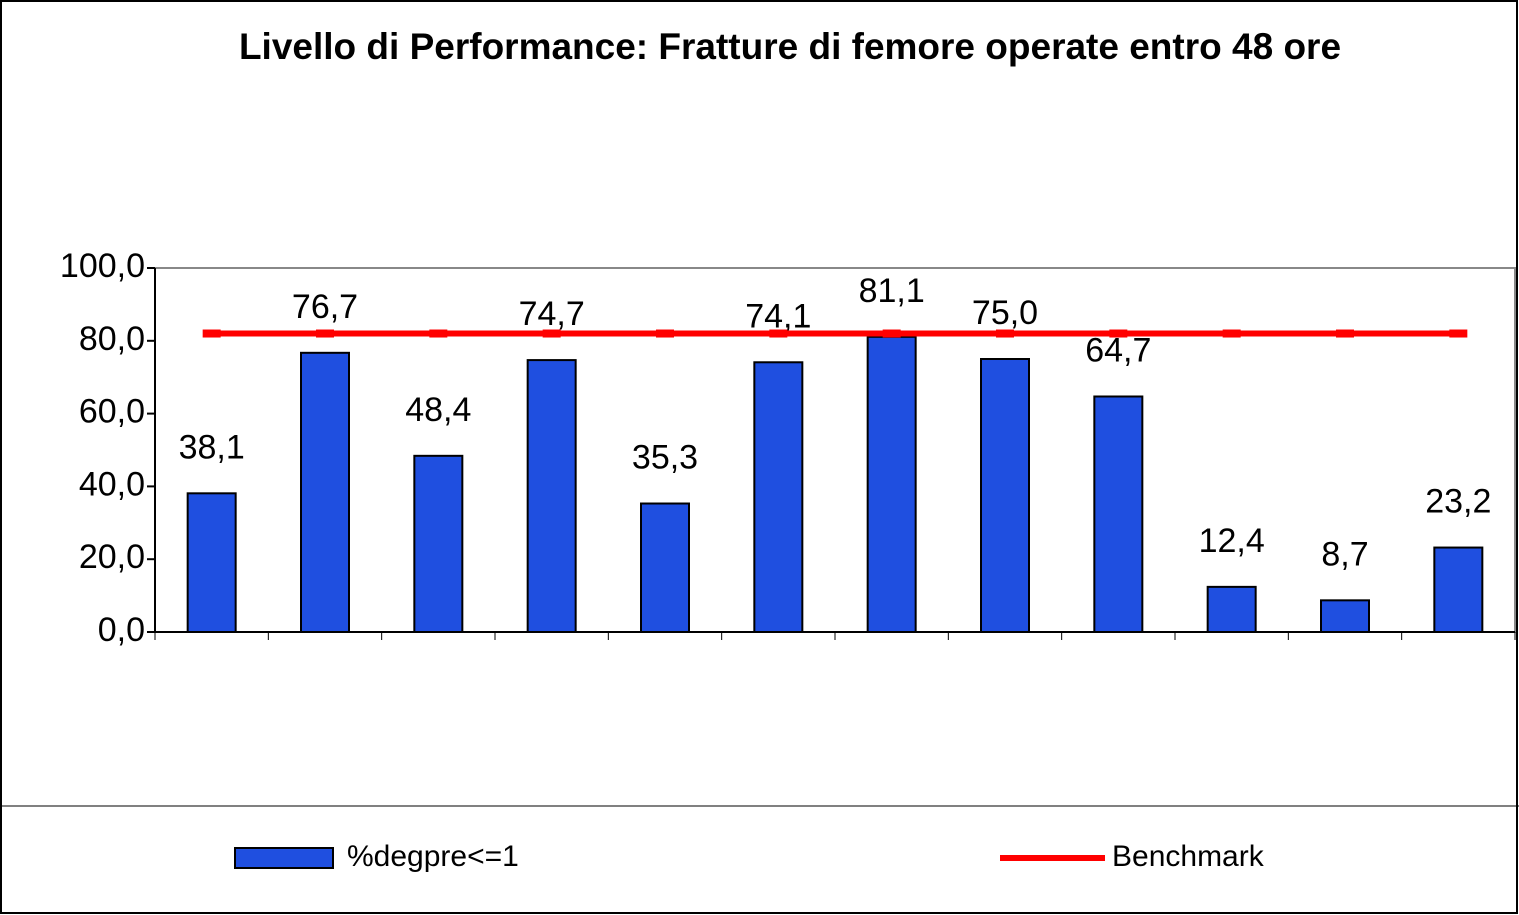 This screenshot has height=915, width=1519. What do you see at coordinates (778, 316) in the screenshot?
I see `value-label: 74,1` at bounding box center [778, 316].